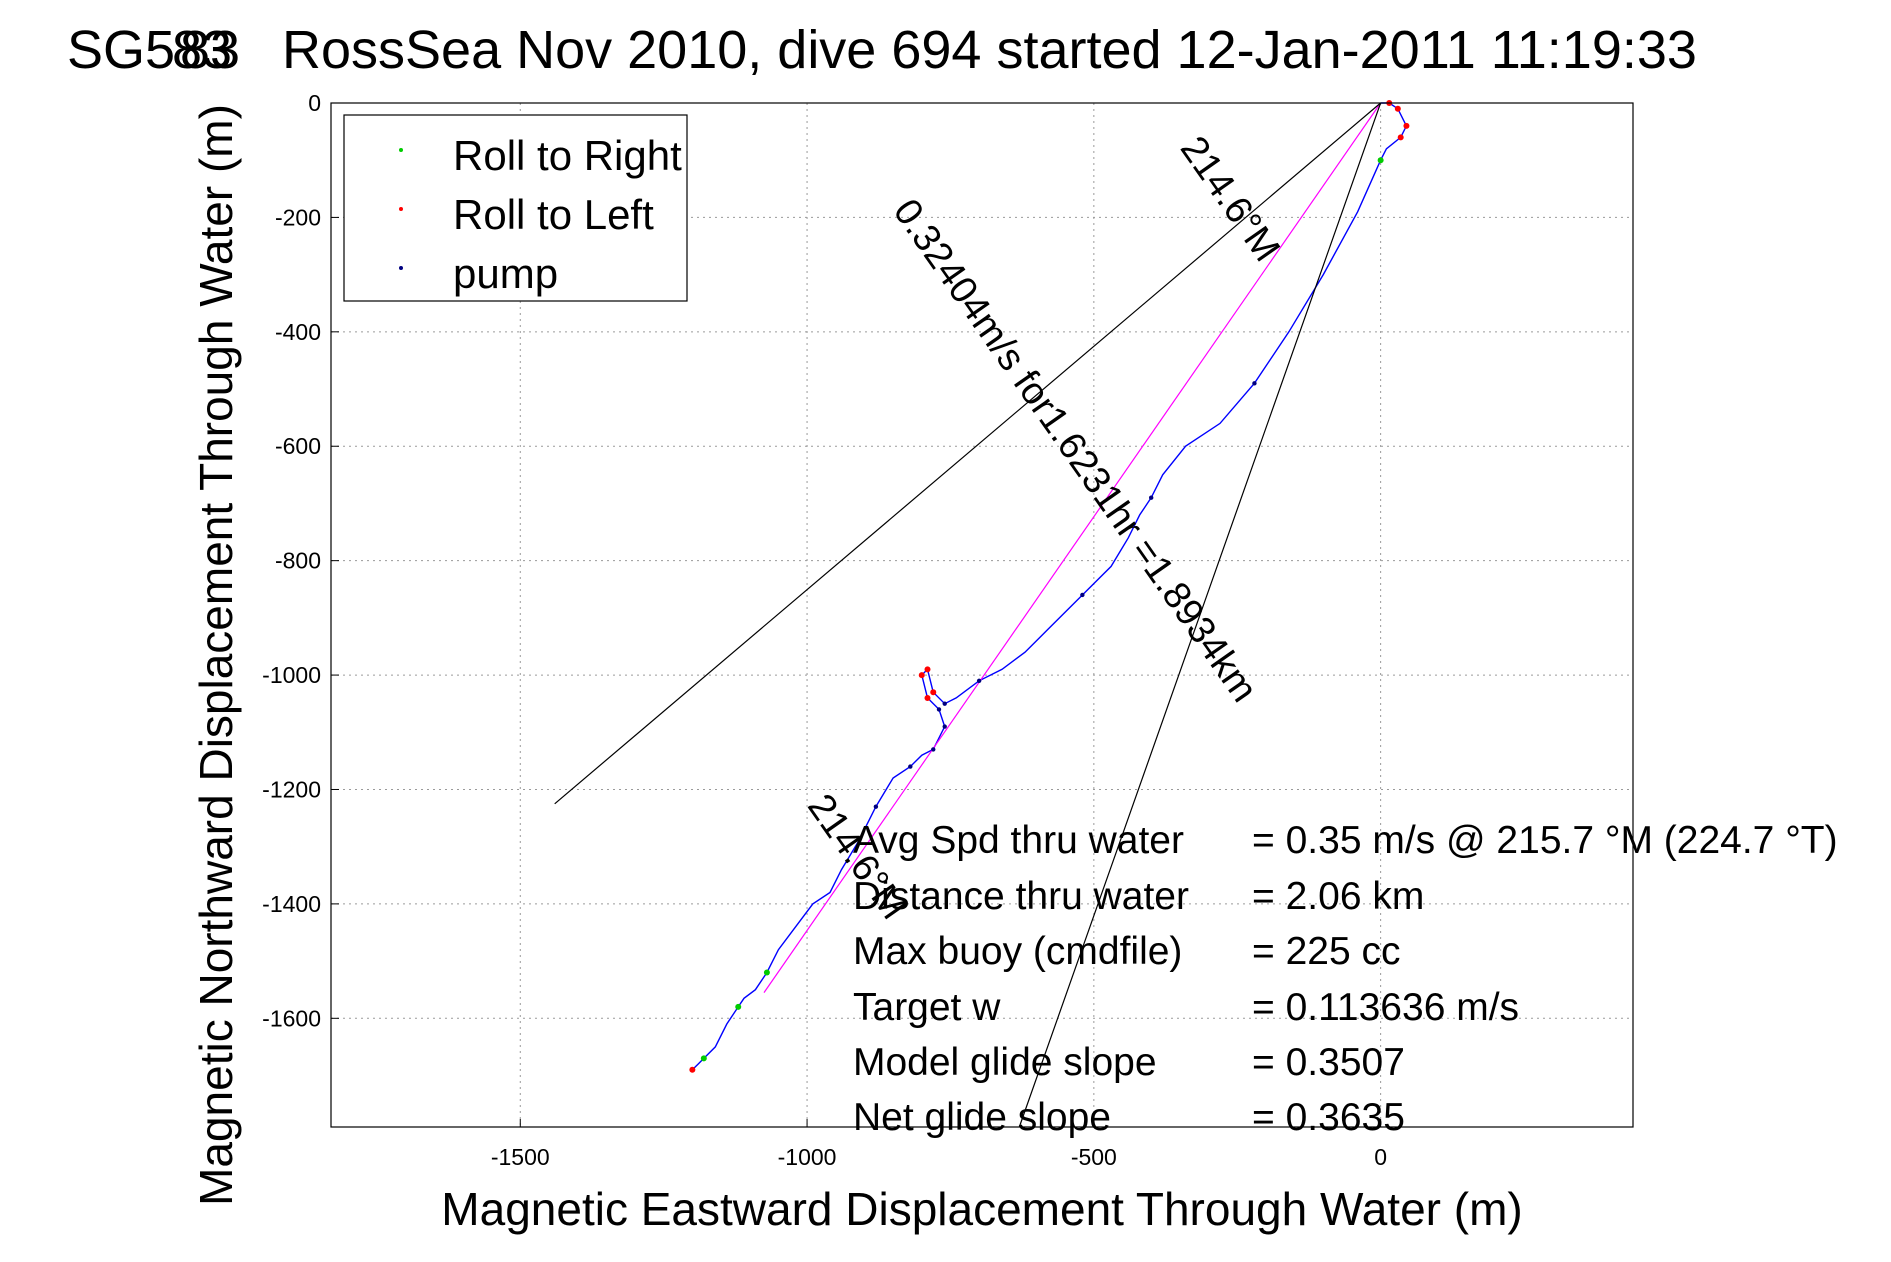 The width and height of the screenshot is (1891, 1262). I want to click on stat-value-target-w: = 0.113636 m/s, so click(1385, 1007).